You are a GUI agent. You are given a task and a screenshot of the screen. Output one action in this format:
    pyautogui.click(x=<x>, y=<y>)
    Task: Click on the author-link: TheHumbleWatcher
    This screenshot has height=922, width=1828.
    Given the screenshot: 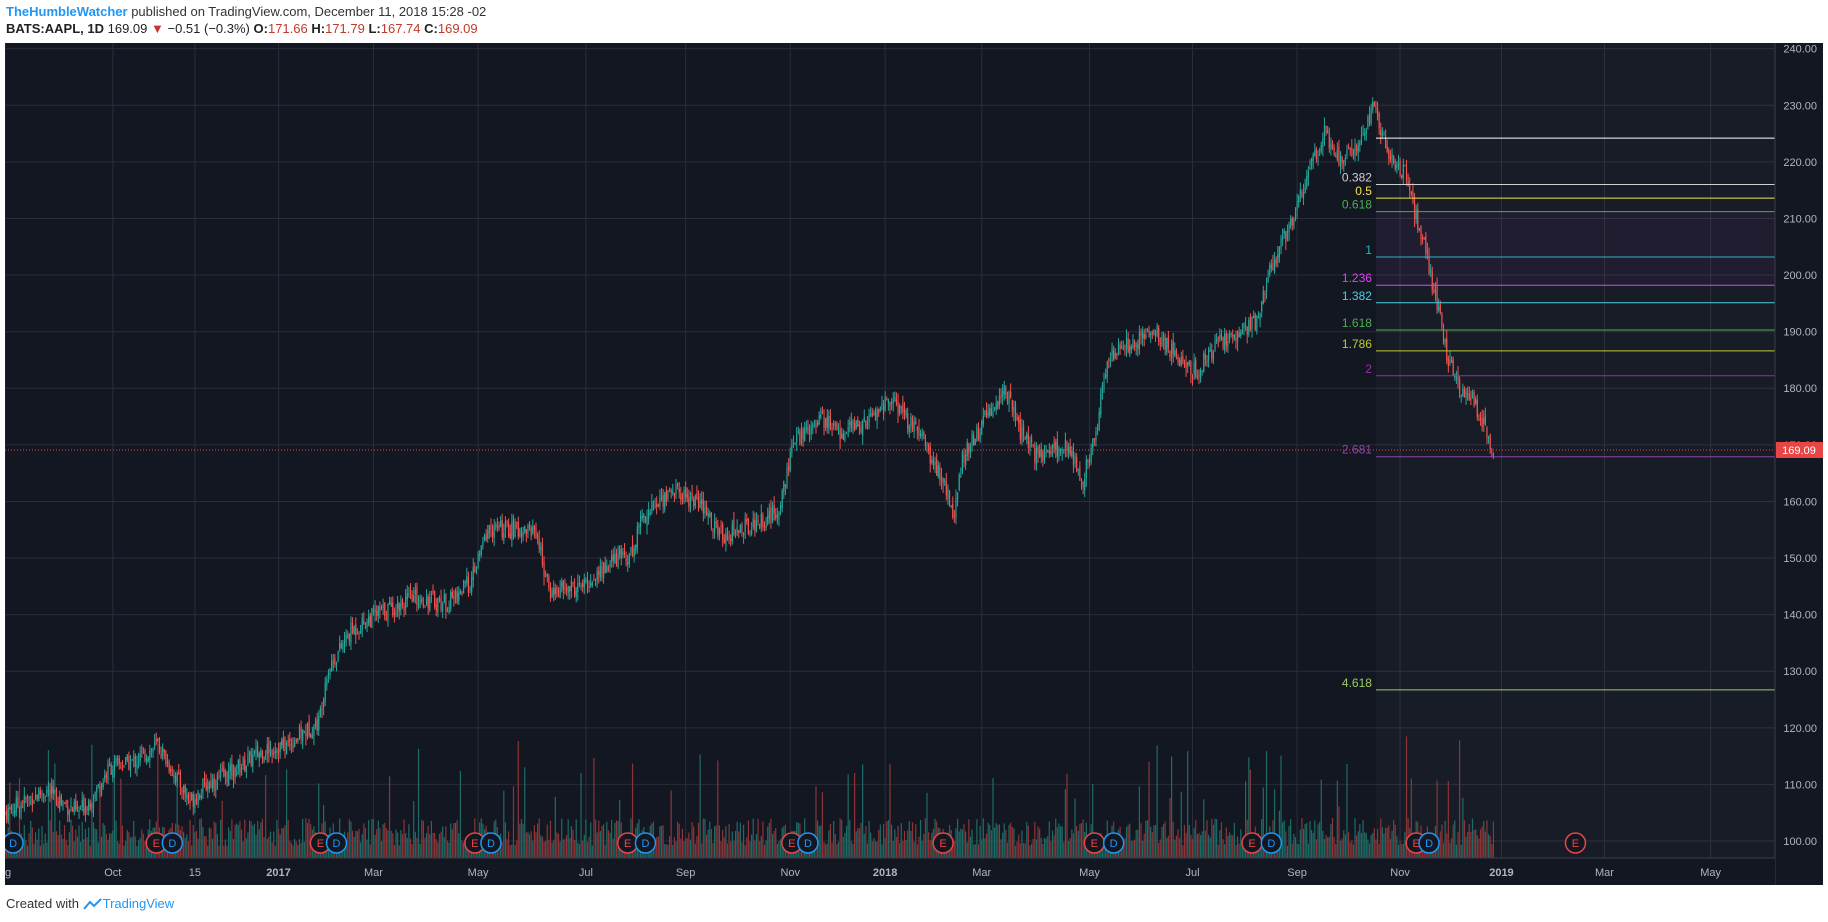 What is the action you would take?
    pyautogui.click(x=67, y=11)
    